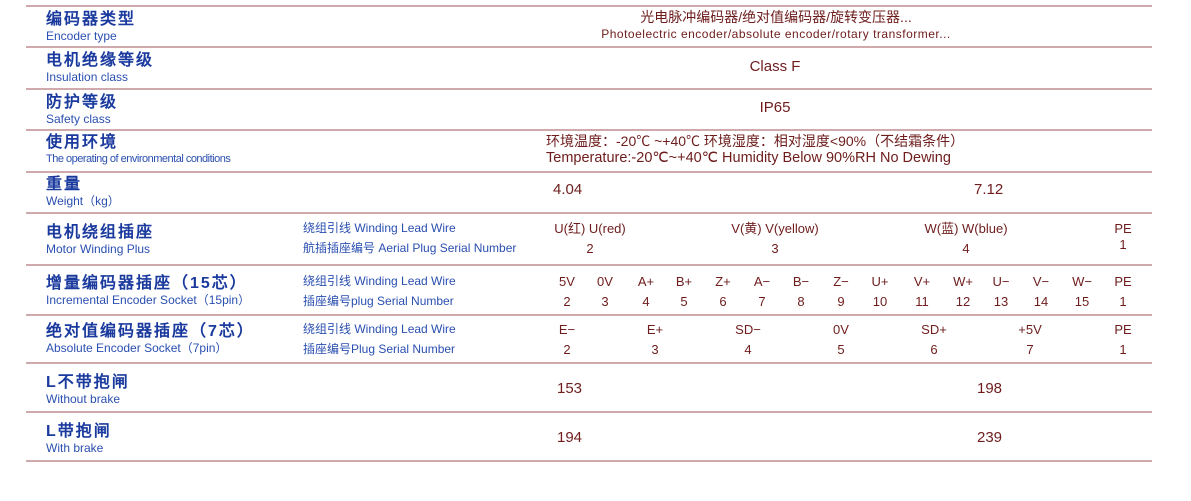 The width and height of the screenshot is (1191, 501). I want to click on wire-name: B−, so click(801, 281).